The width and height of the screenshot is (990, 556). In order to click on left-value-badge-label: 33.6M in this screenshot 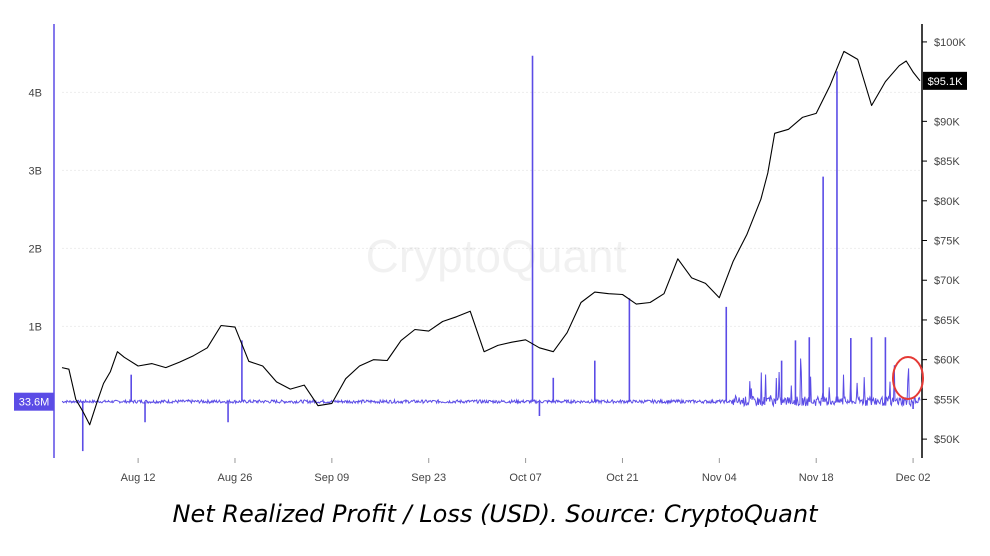, I will do `click(34, 403)`.